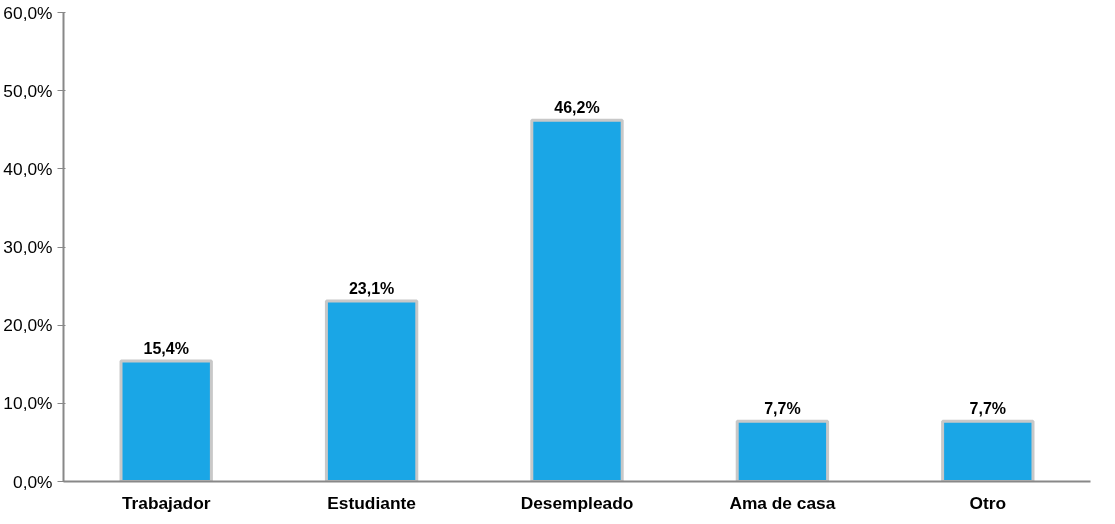  What do you see at coordinates (28, 247) in the screenshot?
I see `y-tick-label: 30,0%` at bounding box center [28, 247].